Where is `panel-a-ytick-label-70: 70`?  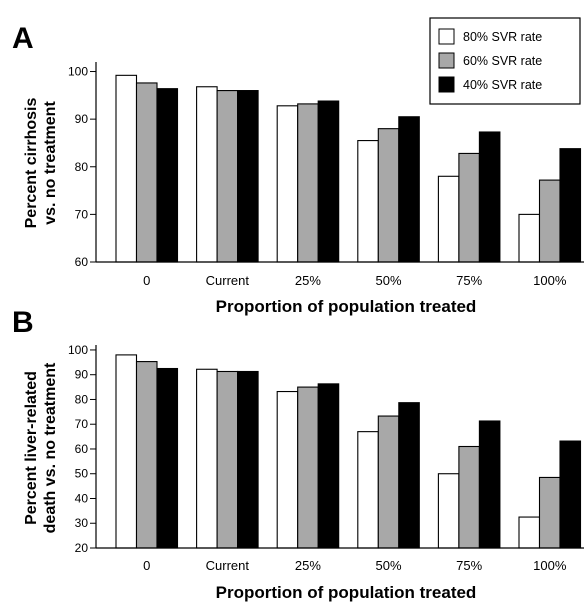
panel-a-ytick-label-70: 70 is located at coordinates (82, 214).